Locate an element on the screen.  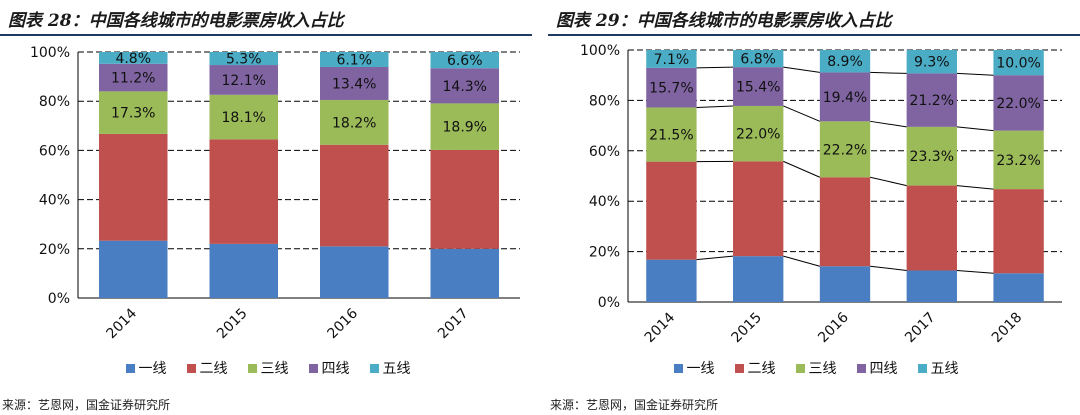
data-label: 11.2% is located at coordinates (133, 79).